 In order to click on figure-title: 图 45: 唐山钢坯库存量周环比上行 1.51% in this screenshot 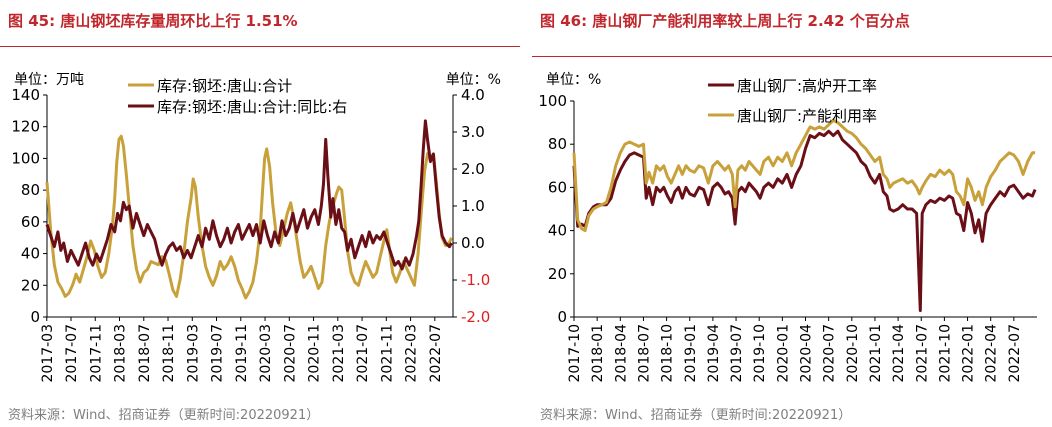, I will do `click(153, 21)`.